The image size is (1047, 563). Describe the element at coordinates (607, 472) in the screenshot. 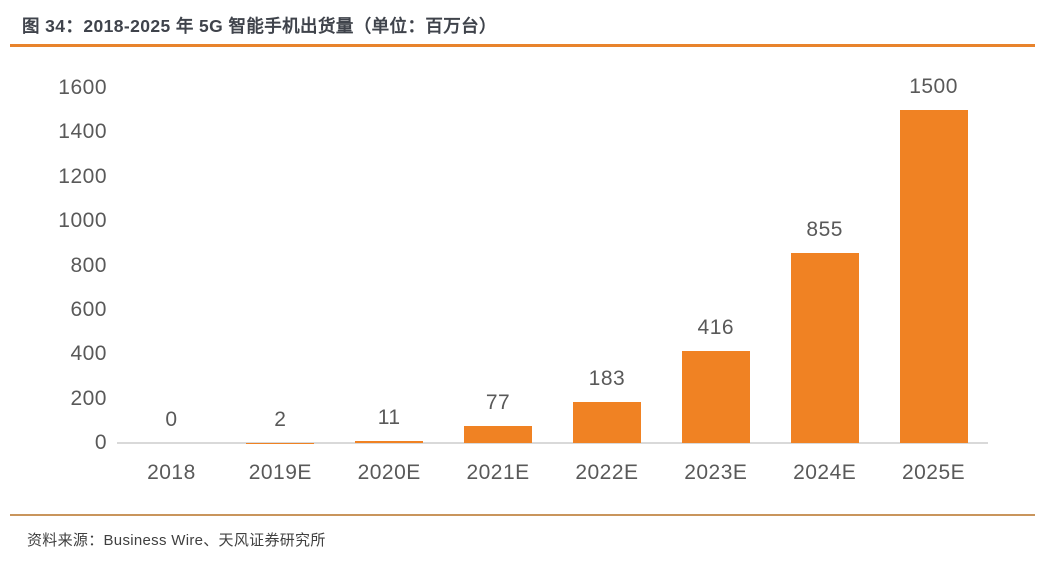

I see `x-tick-label: 2022E` at that location.